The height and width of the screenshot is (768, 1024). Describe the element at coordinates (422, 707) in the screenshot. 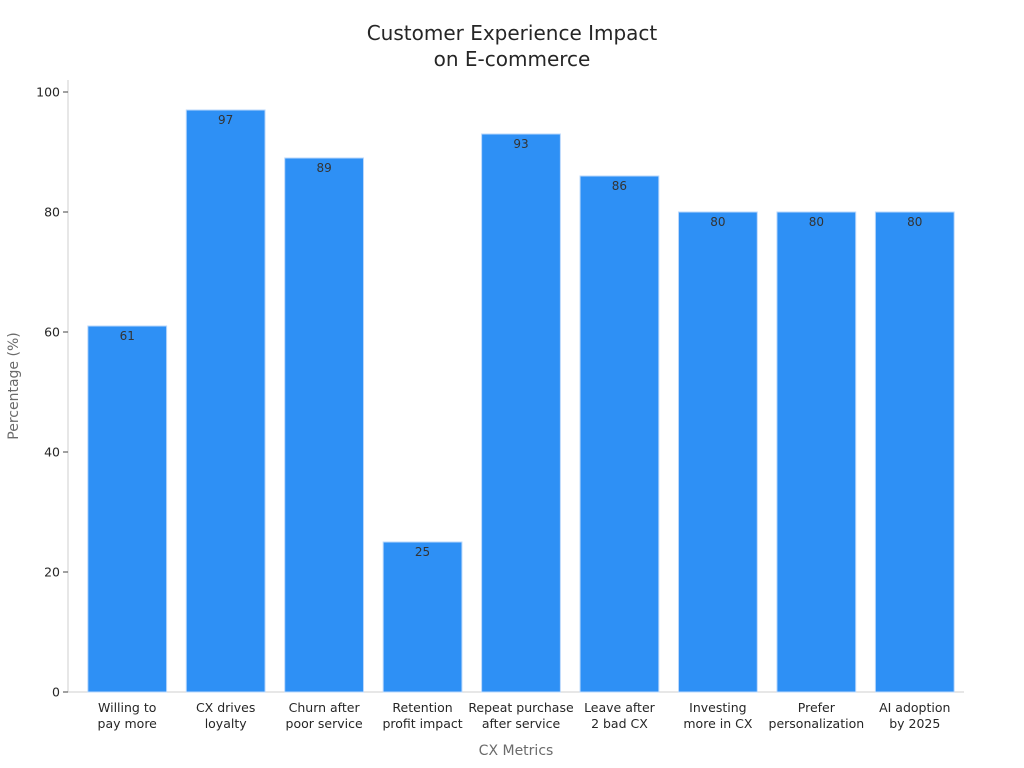

I see `x-category-label: Retention` at that location.